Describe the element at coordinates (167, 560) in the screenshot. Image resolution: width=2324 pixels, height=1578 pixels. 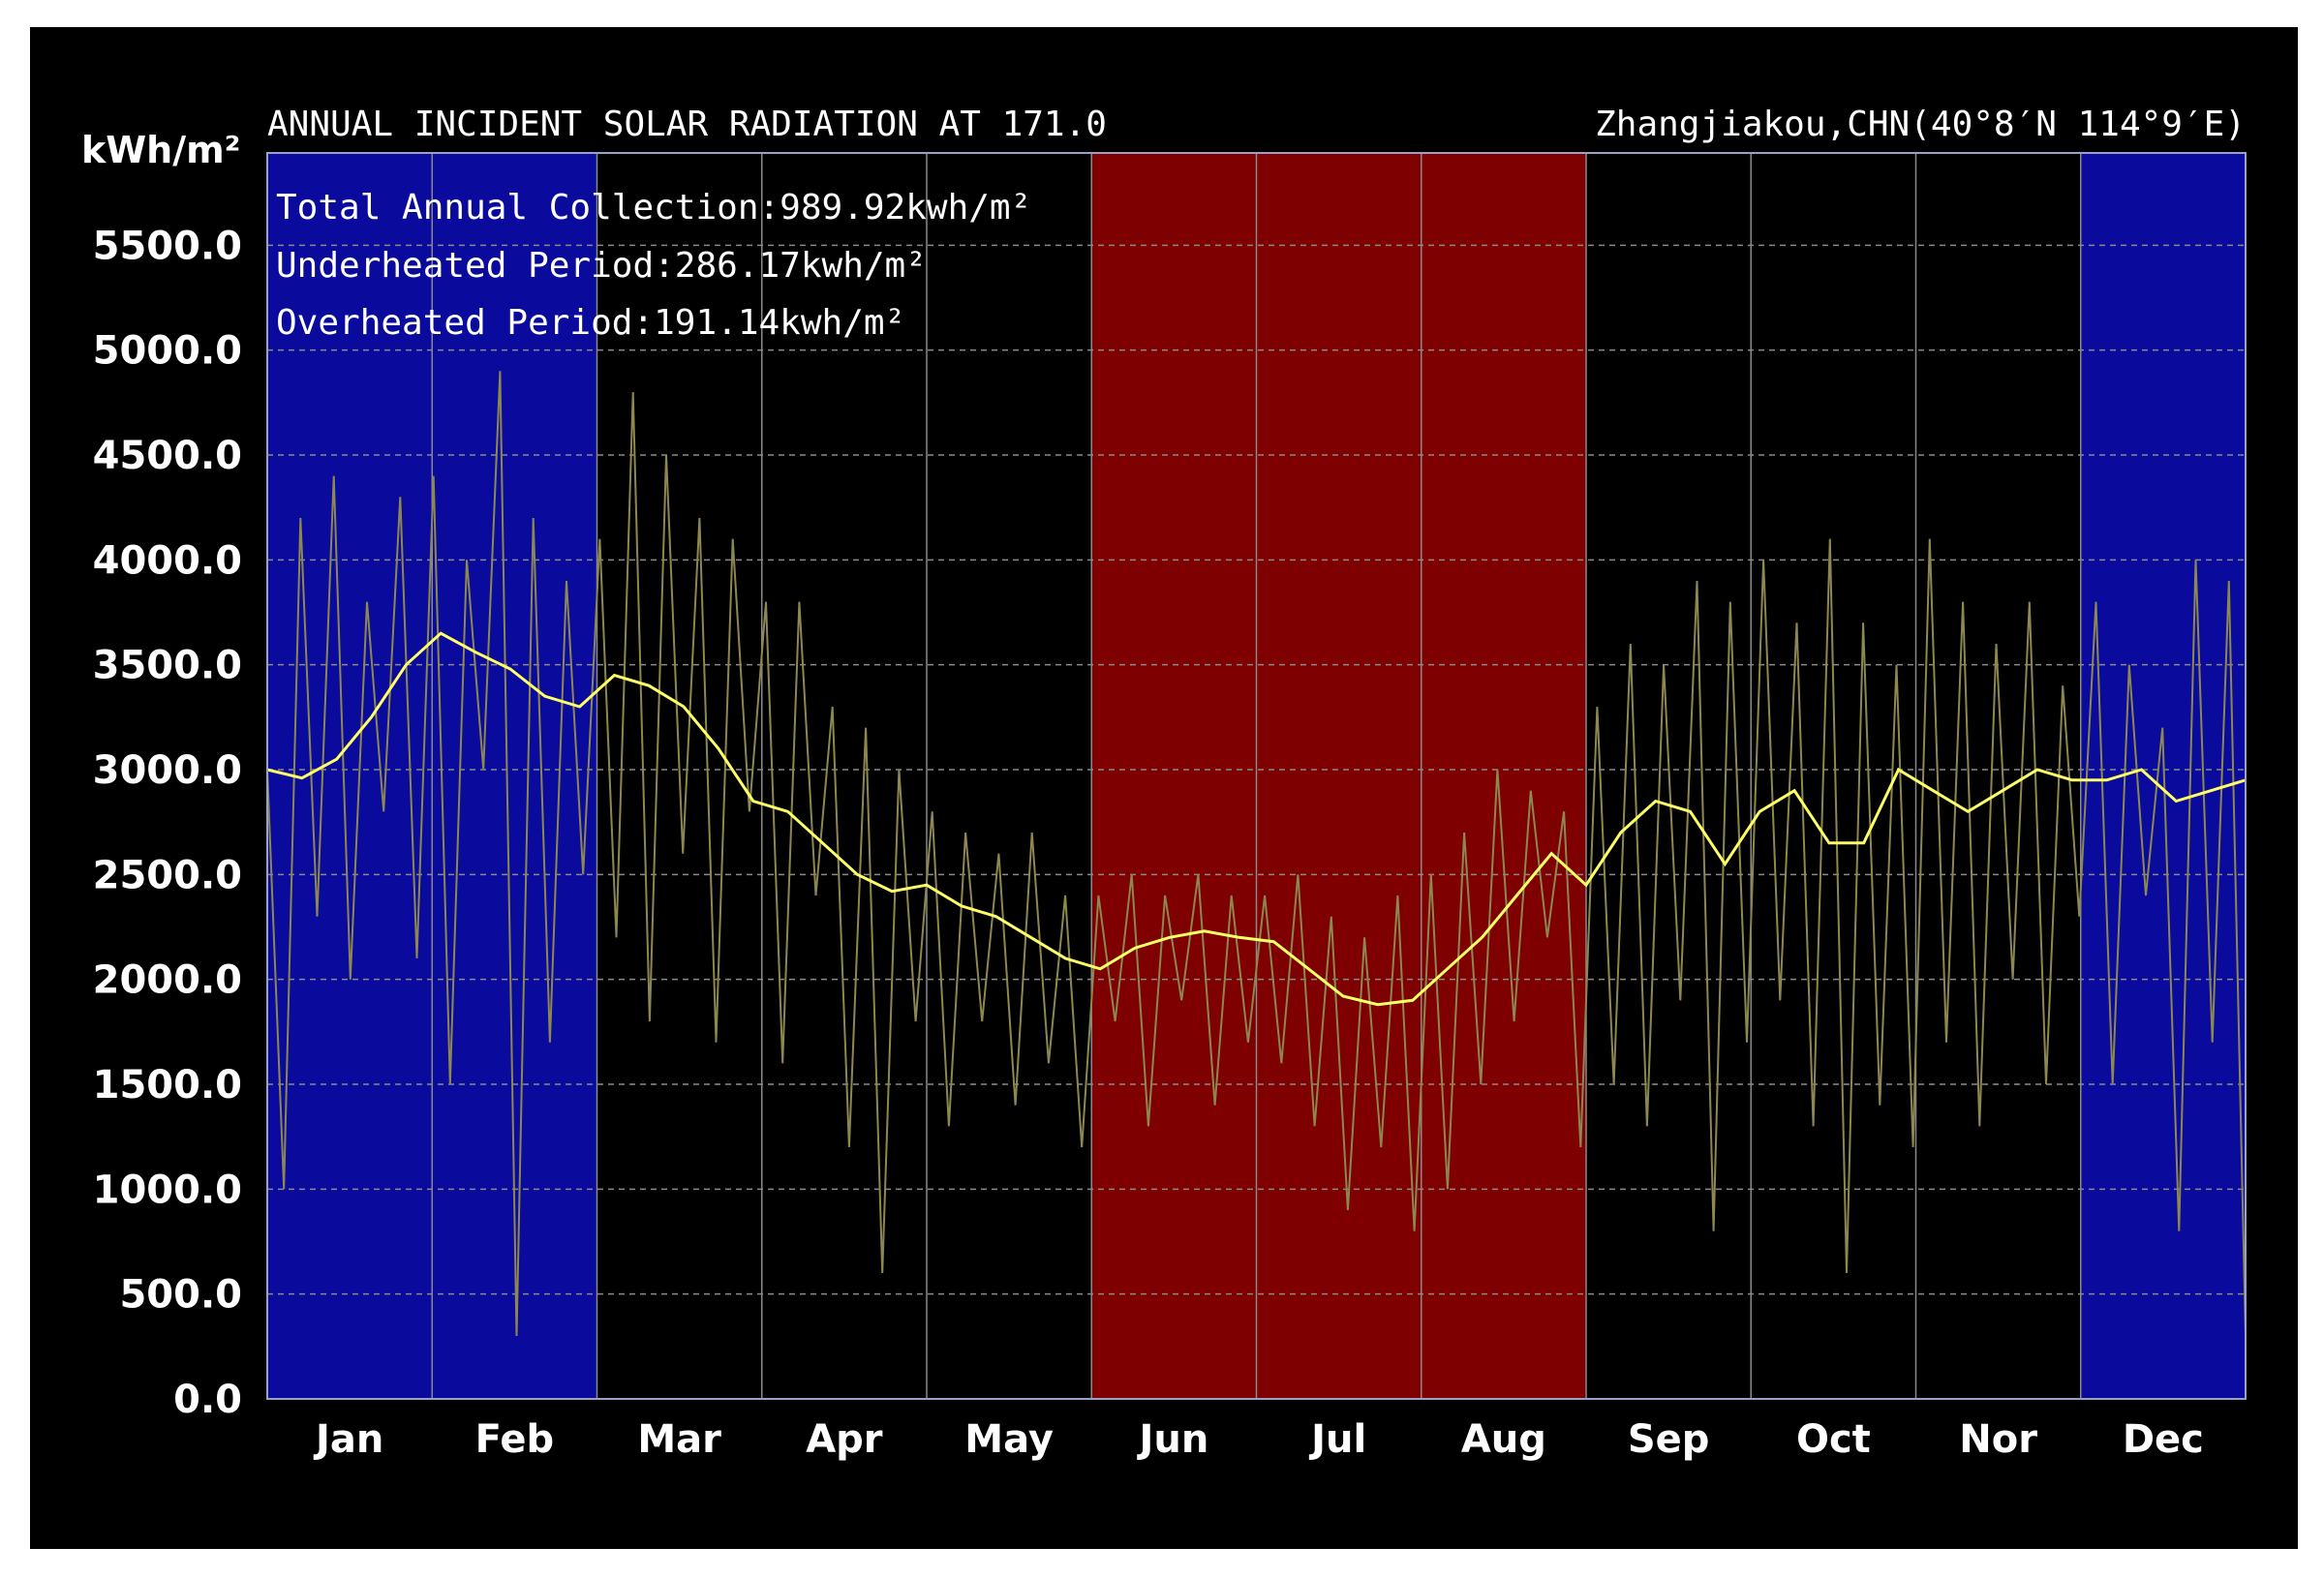
I see `y-tick-label: 4000.0` at that location.